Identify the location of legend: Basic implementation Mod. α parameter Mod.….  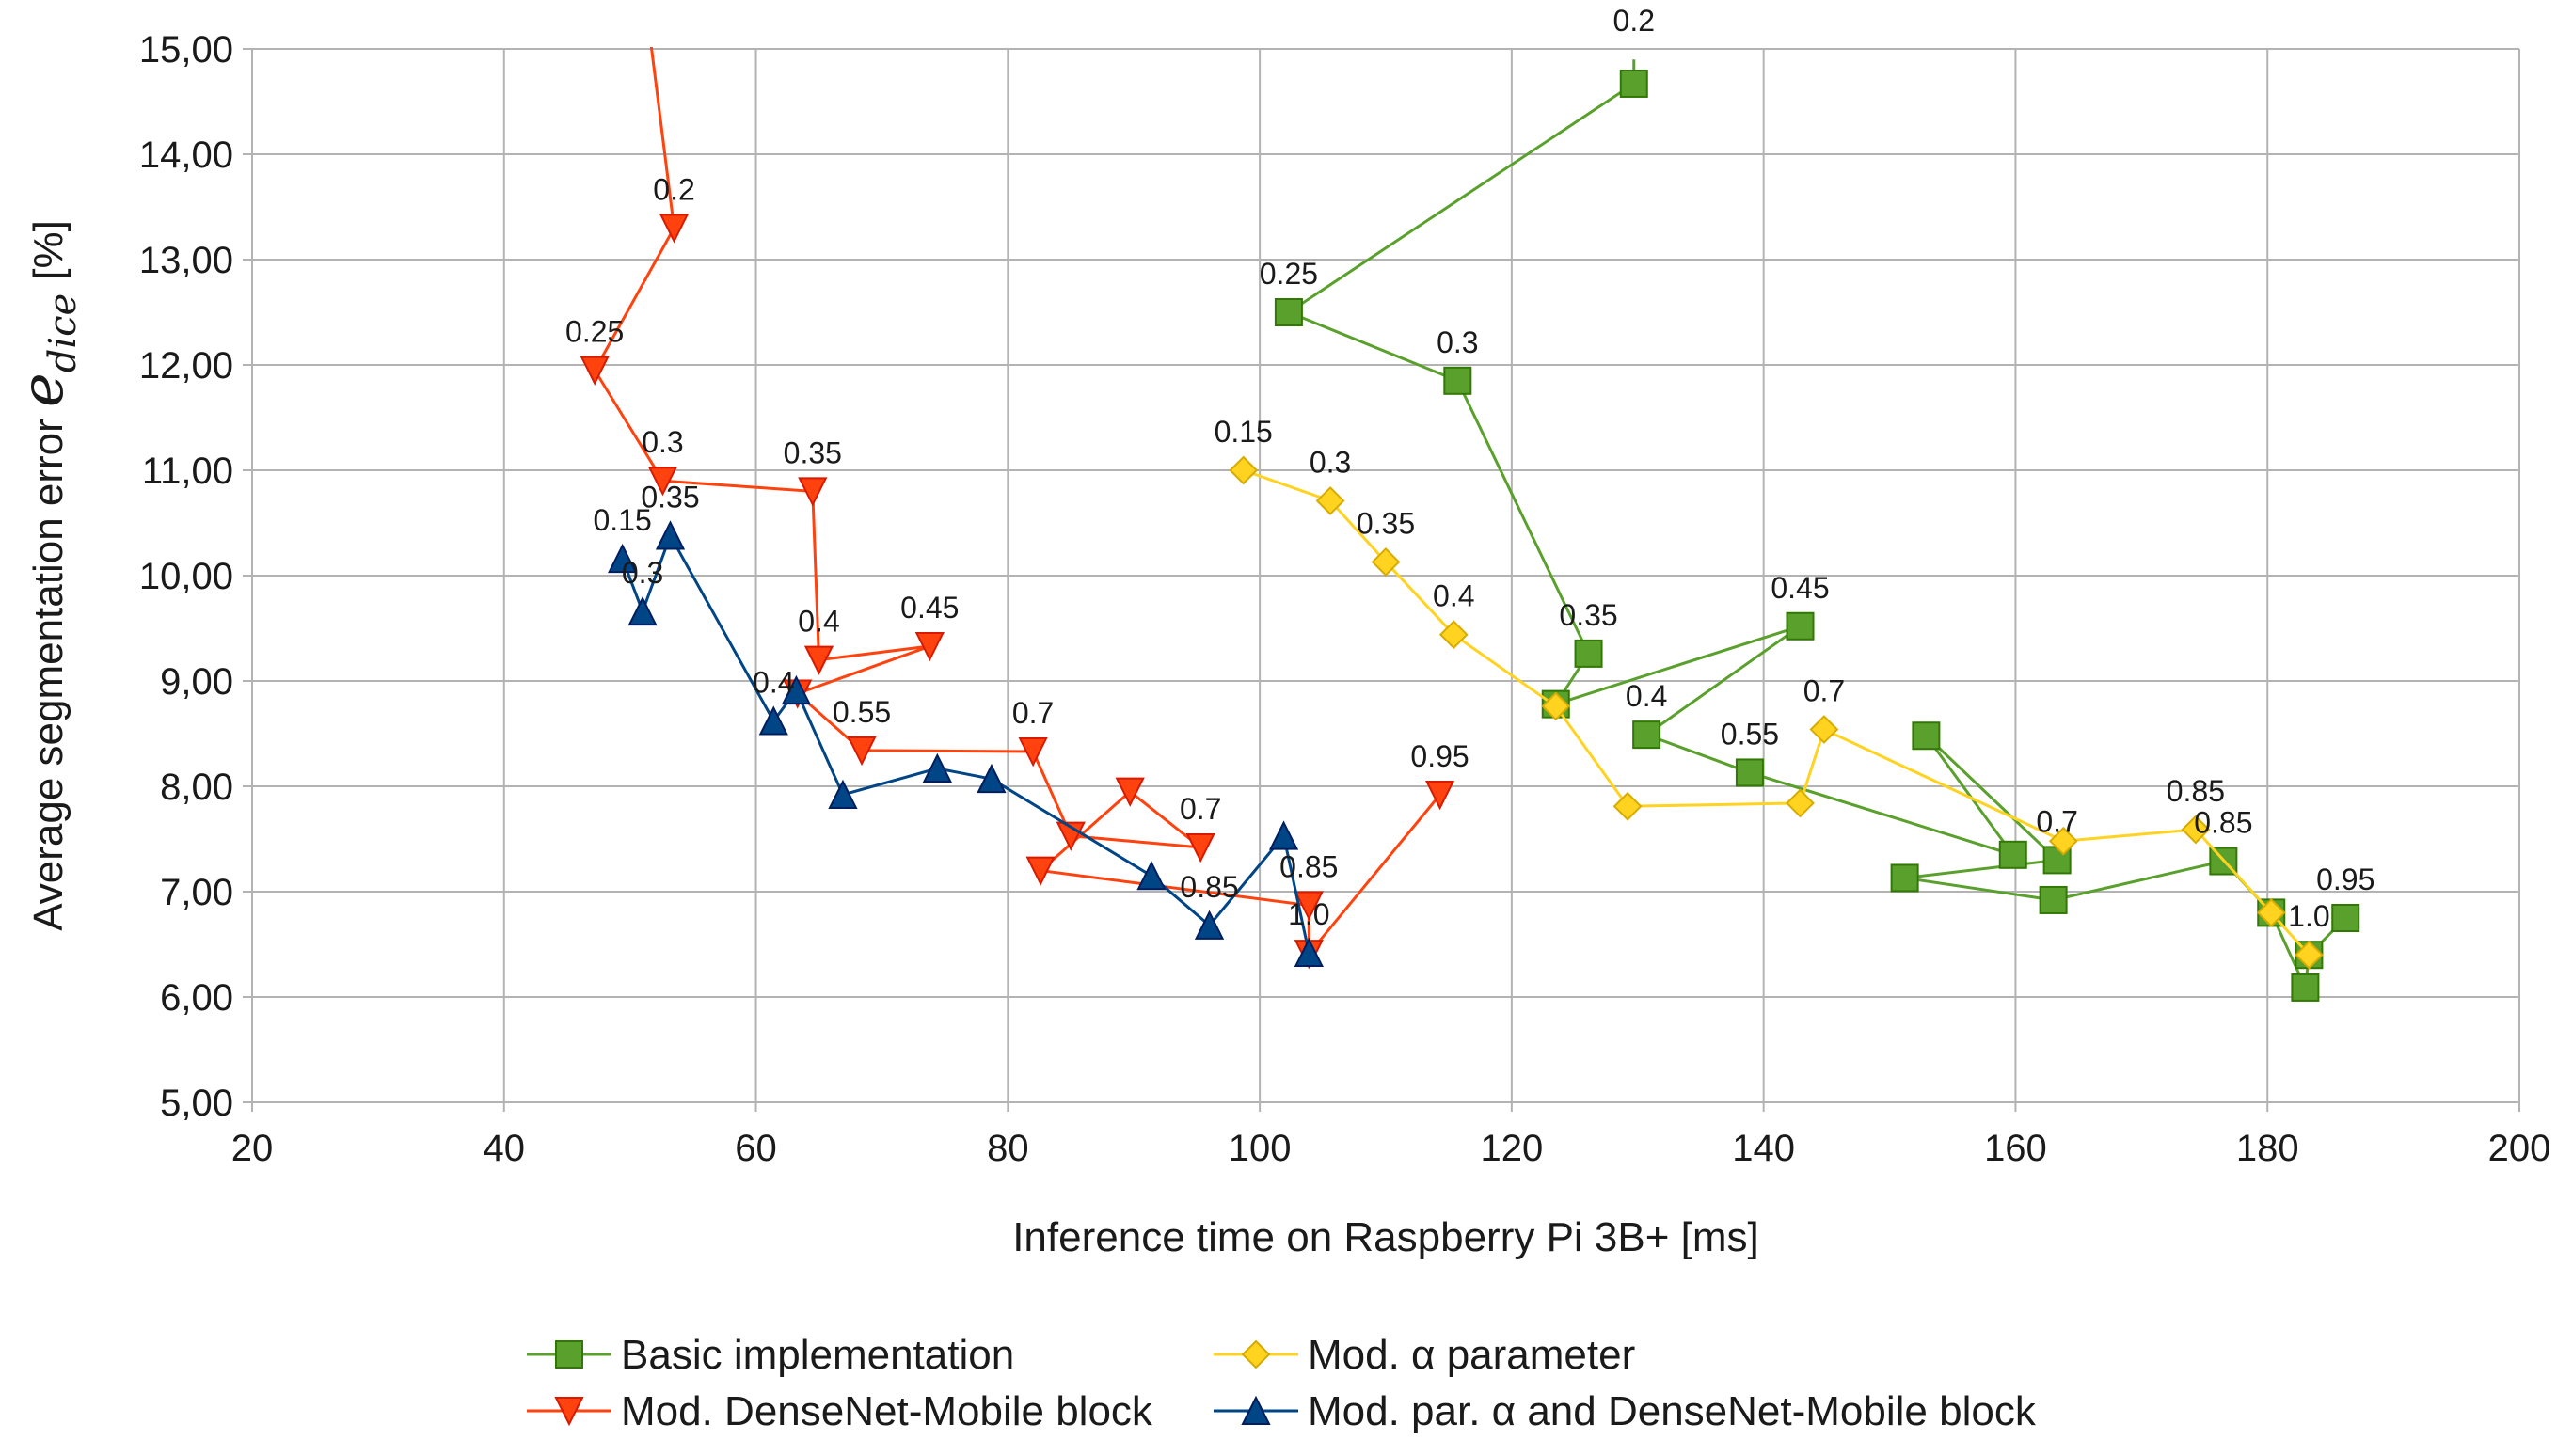
(1282, 1383).